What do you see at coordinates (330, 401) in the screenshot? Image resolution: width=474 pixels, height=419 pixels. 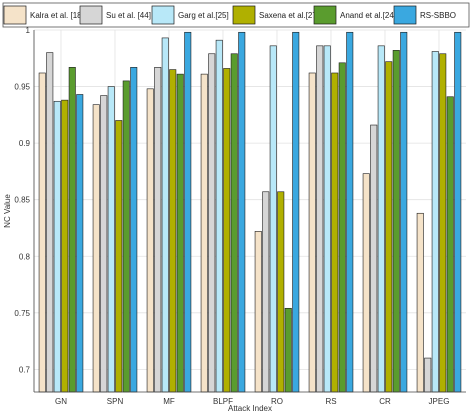 I see `x-tick-label: RS` at bounding box center [330, 401].